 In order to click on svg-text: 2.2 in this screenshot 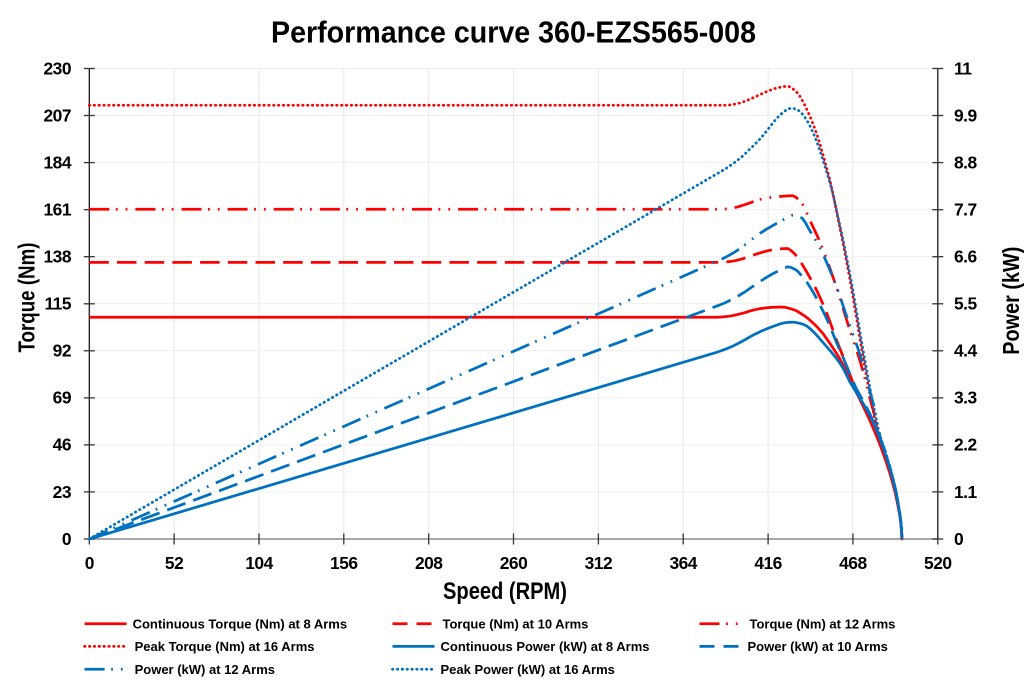, I will do `click(965, 445)`.